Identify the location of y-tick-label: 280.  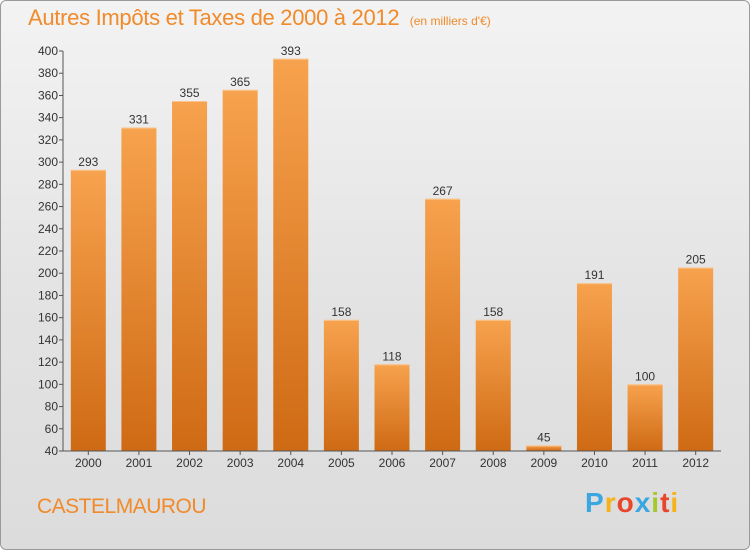
(48, 184).